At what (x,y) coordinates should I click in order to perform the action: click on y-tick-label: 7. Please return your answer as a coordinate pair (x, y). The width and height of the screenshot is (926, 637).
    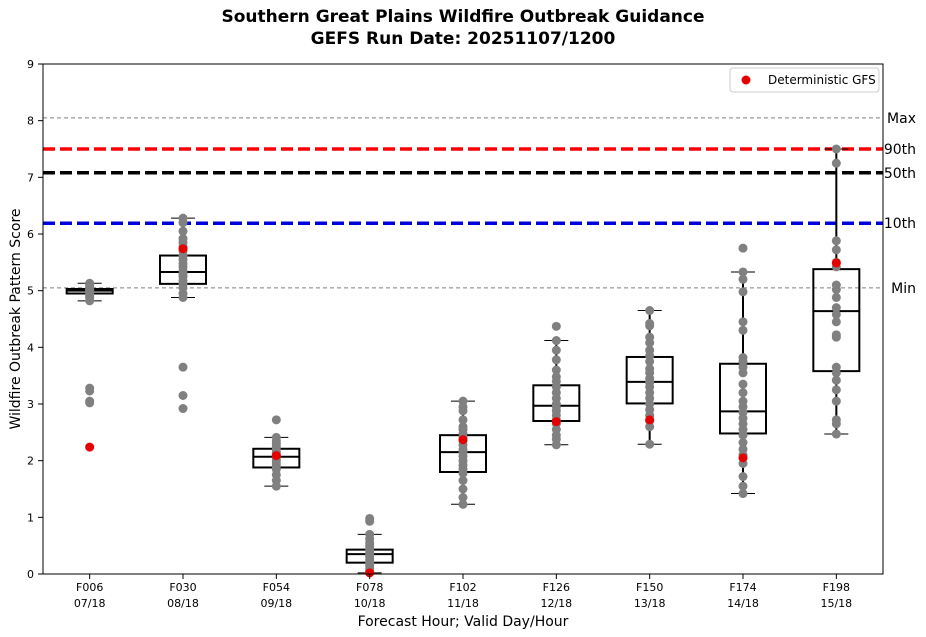
    Looking at the image, I should click on (30, 177).